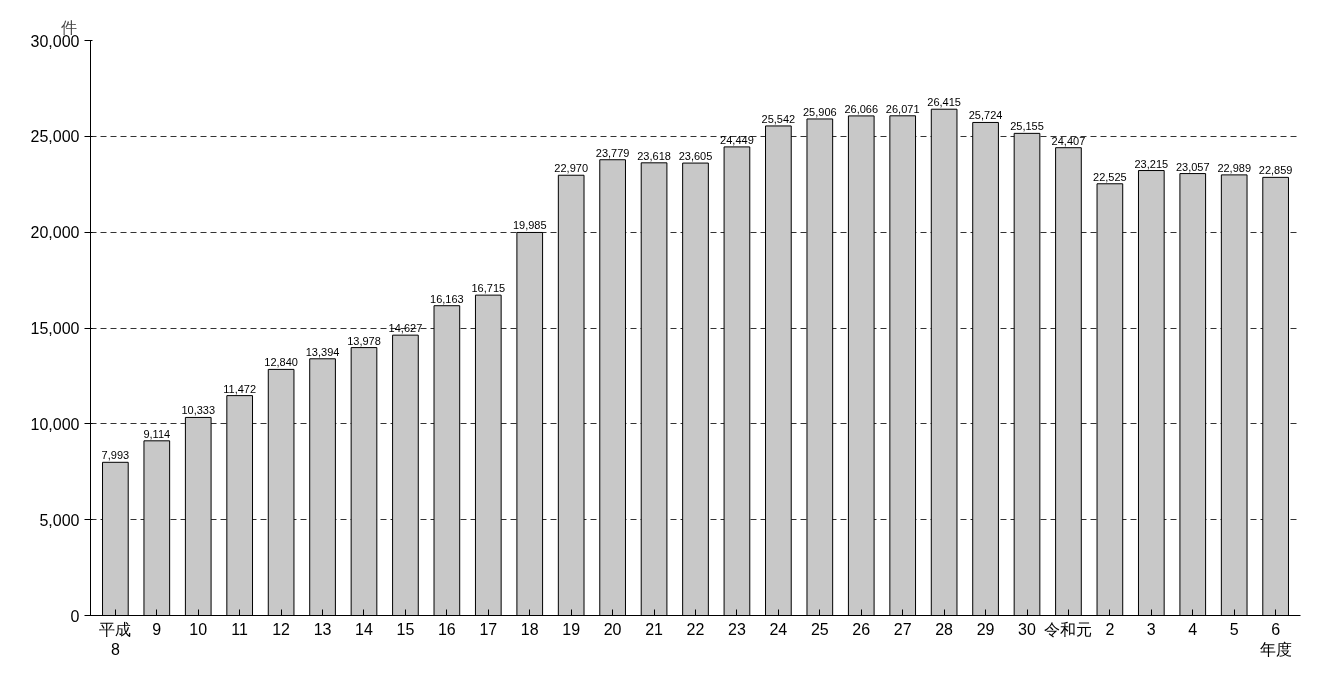  I want to click on y-tick-label: 25,000, so click(55, 137).